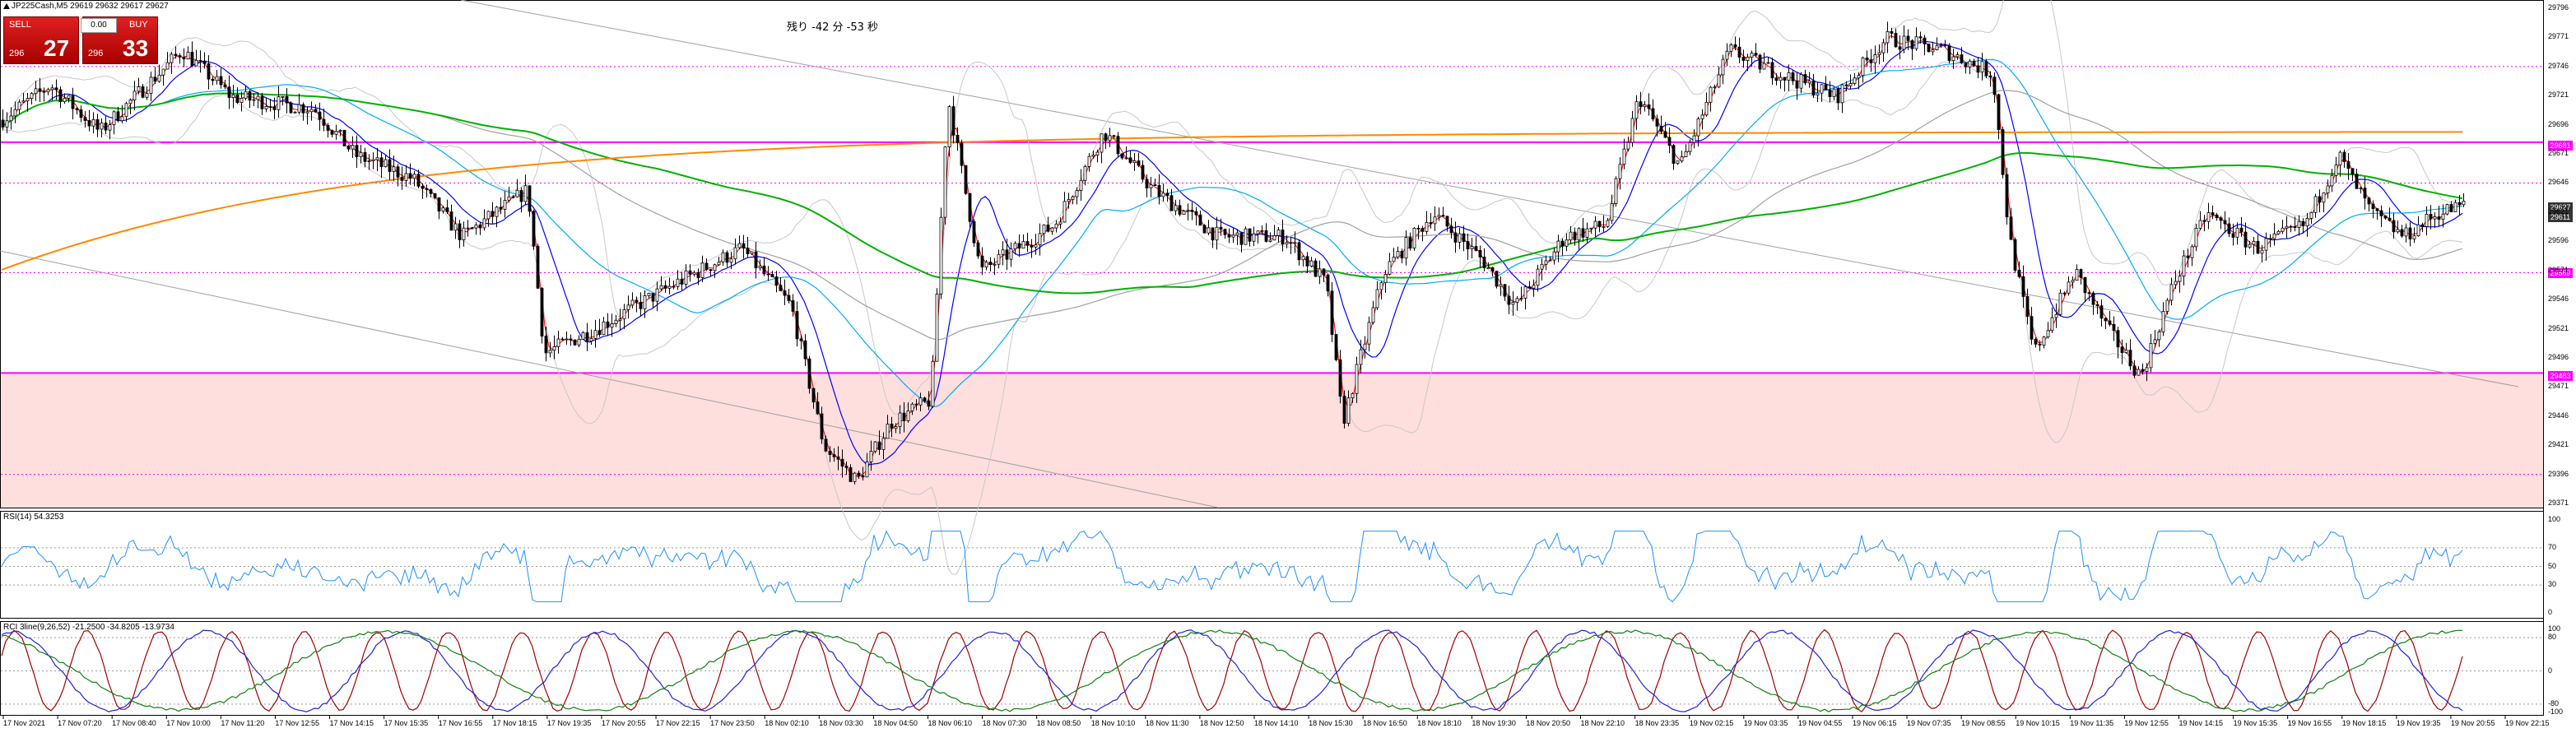  What do you see at coordinates (99, 25) in the screenshot?
I see `volume-input: 0.00` at bounding box center [99, 25].